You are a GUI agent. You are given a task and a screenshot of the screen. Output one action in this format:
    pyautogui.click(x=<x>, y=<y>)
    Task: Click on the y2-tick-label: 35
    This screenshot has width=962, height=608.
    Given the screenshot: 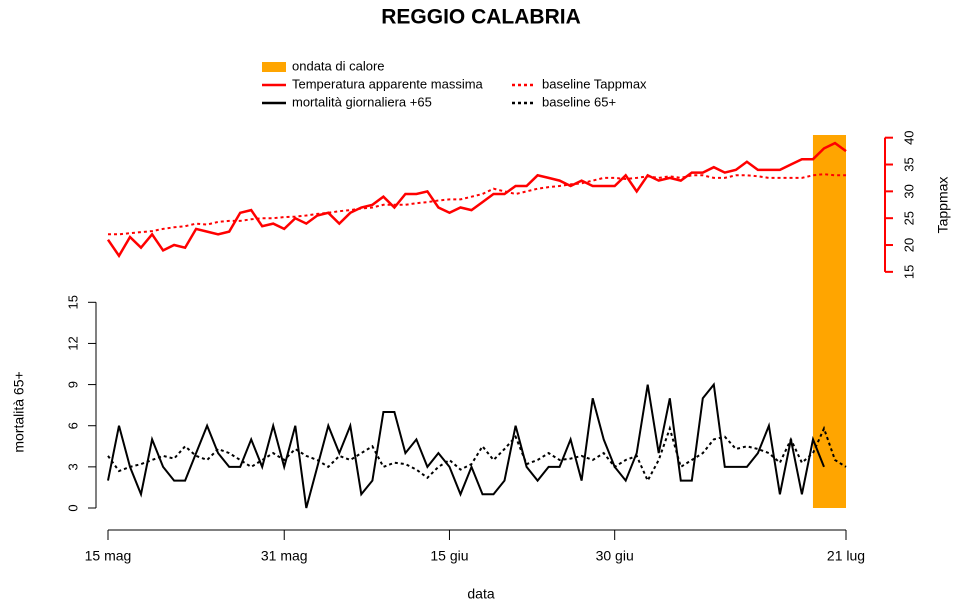 What is the action you would take?
    pyautogui.click(x=908, y=164)
    